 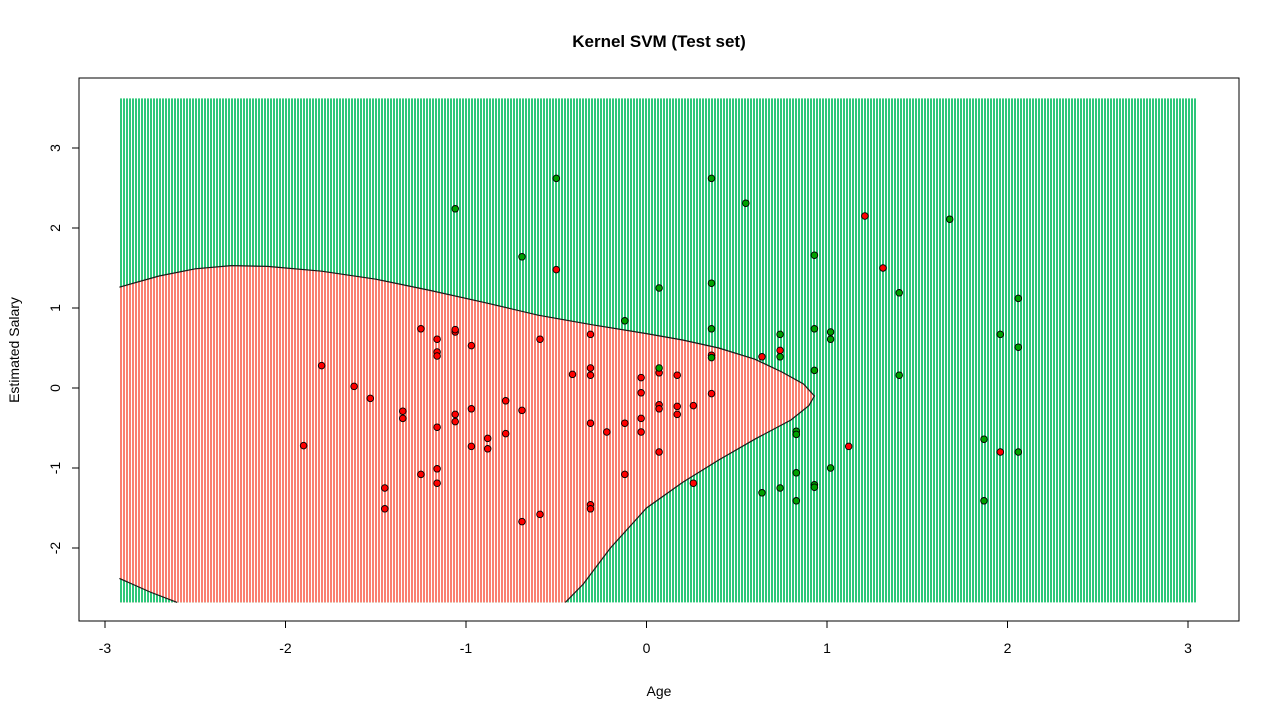 I want to click on y-tick-label: 2, so click(x=55, y=228).